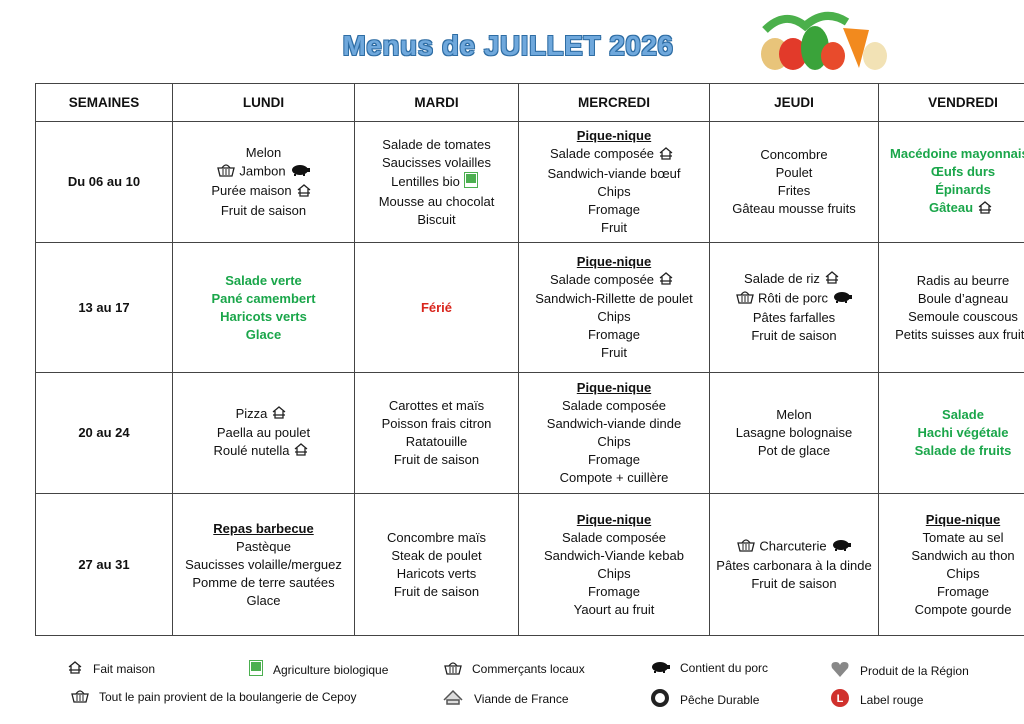 This screenshot has width=1024, height=724. I want to click on legend-item: Commerçants locaux, so click(512, 669).